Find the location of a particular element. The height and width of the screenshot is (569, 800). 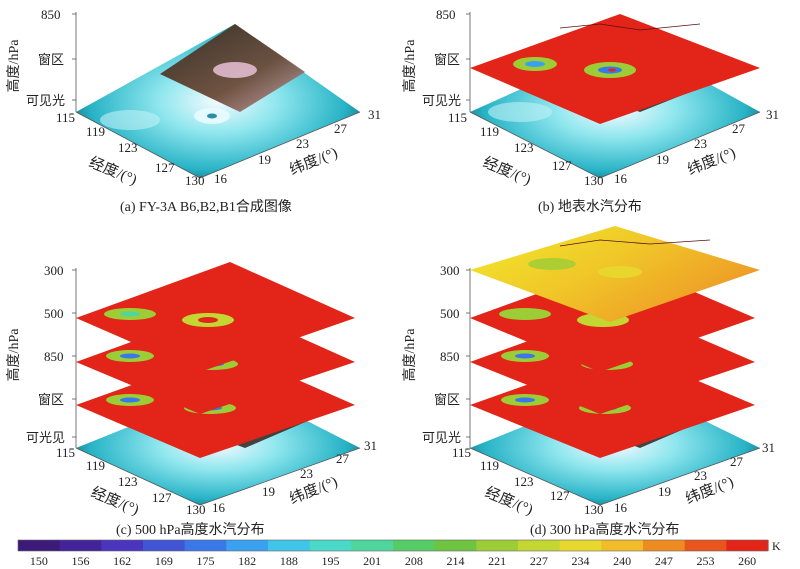

colorbar-tick-label: 247 is located at coordinates (664, 561).